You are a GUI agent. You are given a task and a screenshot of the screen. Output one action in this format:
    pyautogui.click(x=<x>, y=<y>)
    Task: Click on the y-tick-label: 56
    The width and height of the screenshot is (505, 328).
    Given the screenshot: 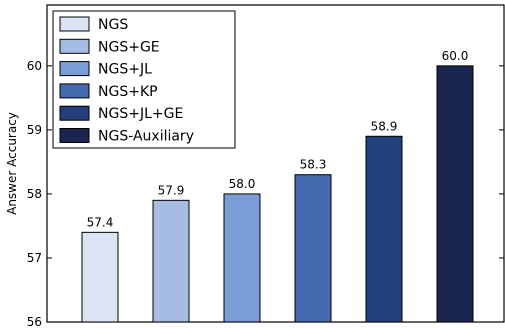 What is the action you would take?
    pyautogui.click(x=34, y=321)
    